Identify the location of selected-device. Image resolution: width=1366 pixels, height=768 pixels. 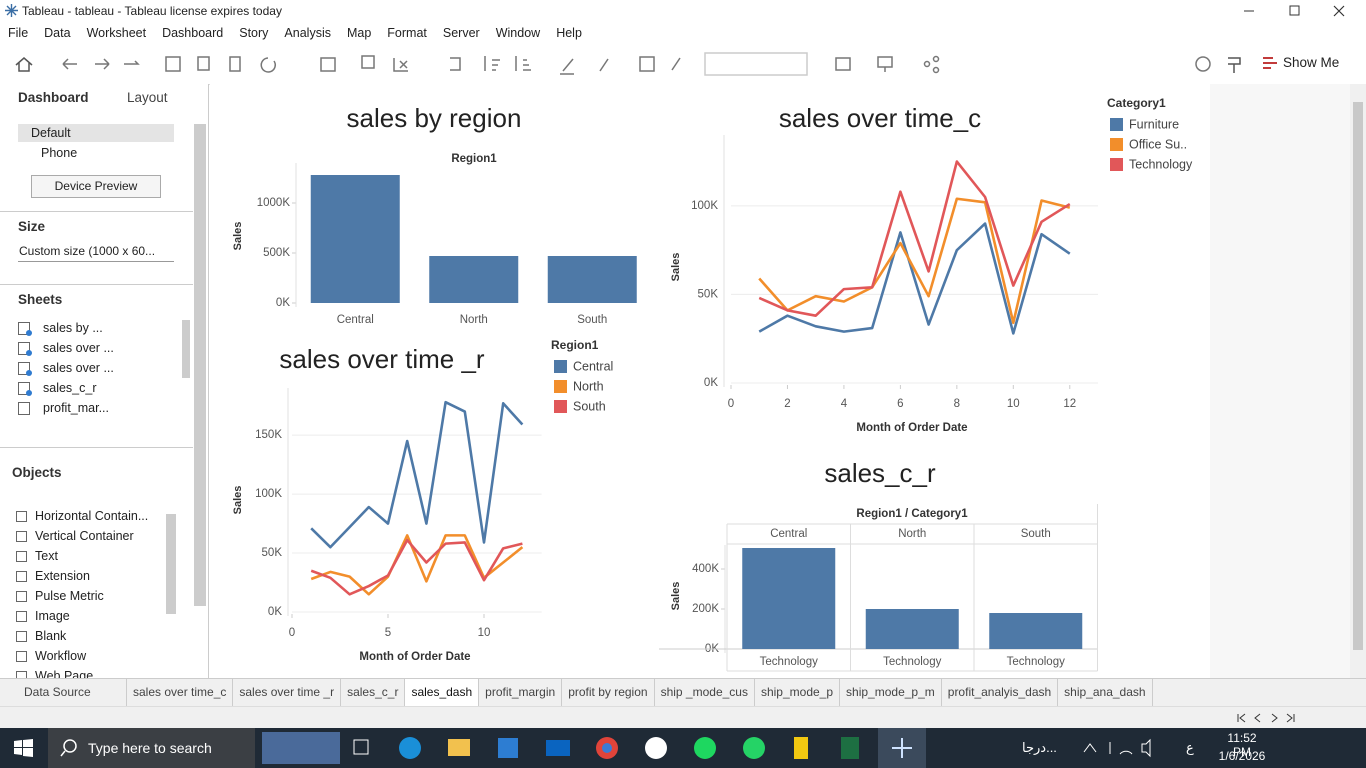
(96, 133).